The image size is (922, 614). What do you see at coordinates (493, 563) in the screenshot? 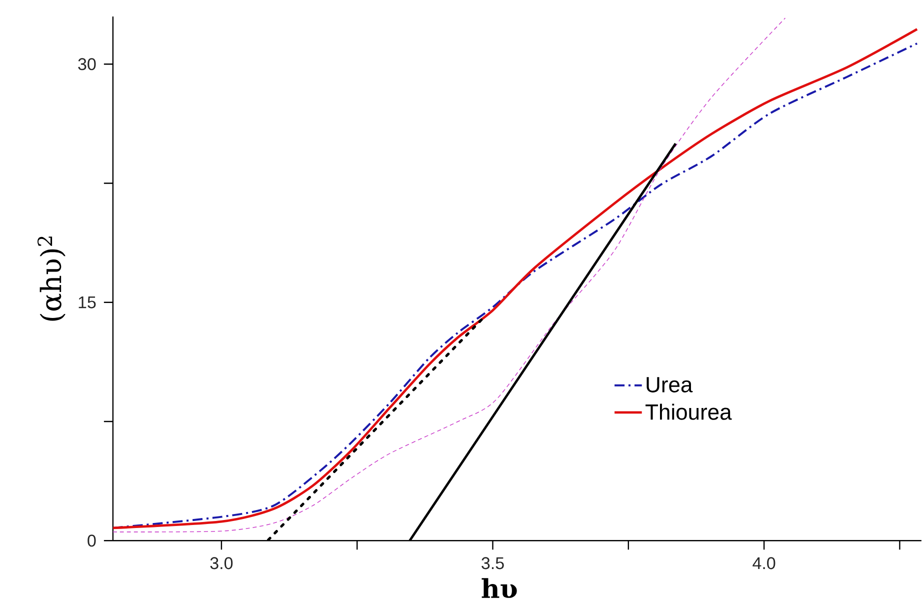
I see `x-tick-label: 3.5` at bounding box center [493, 563].